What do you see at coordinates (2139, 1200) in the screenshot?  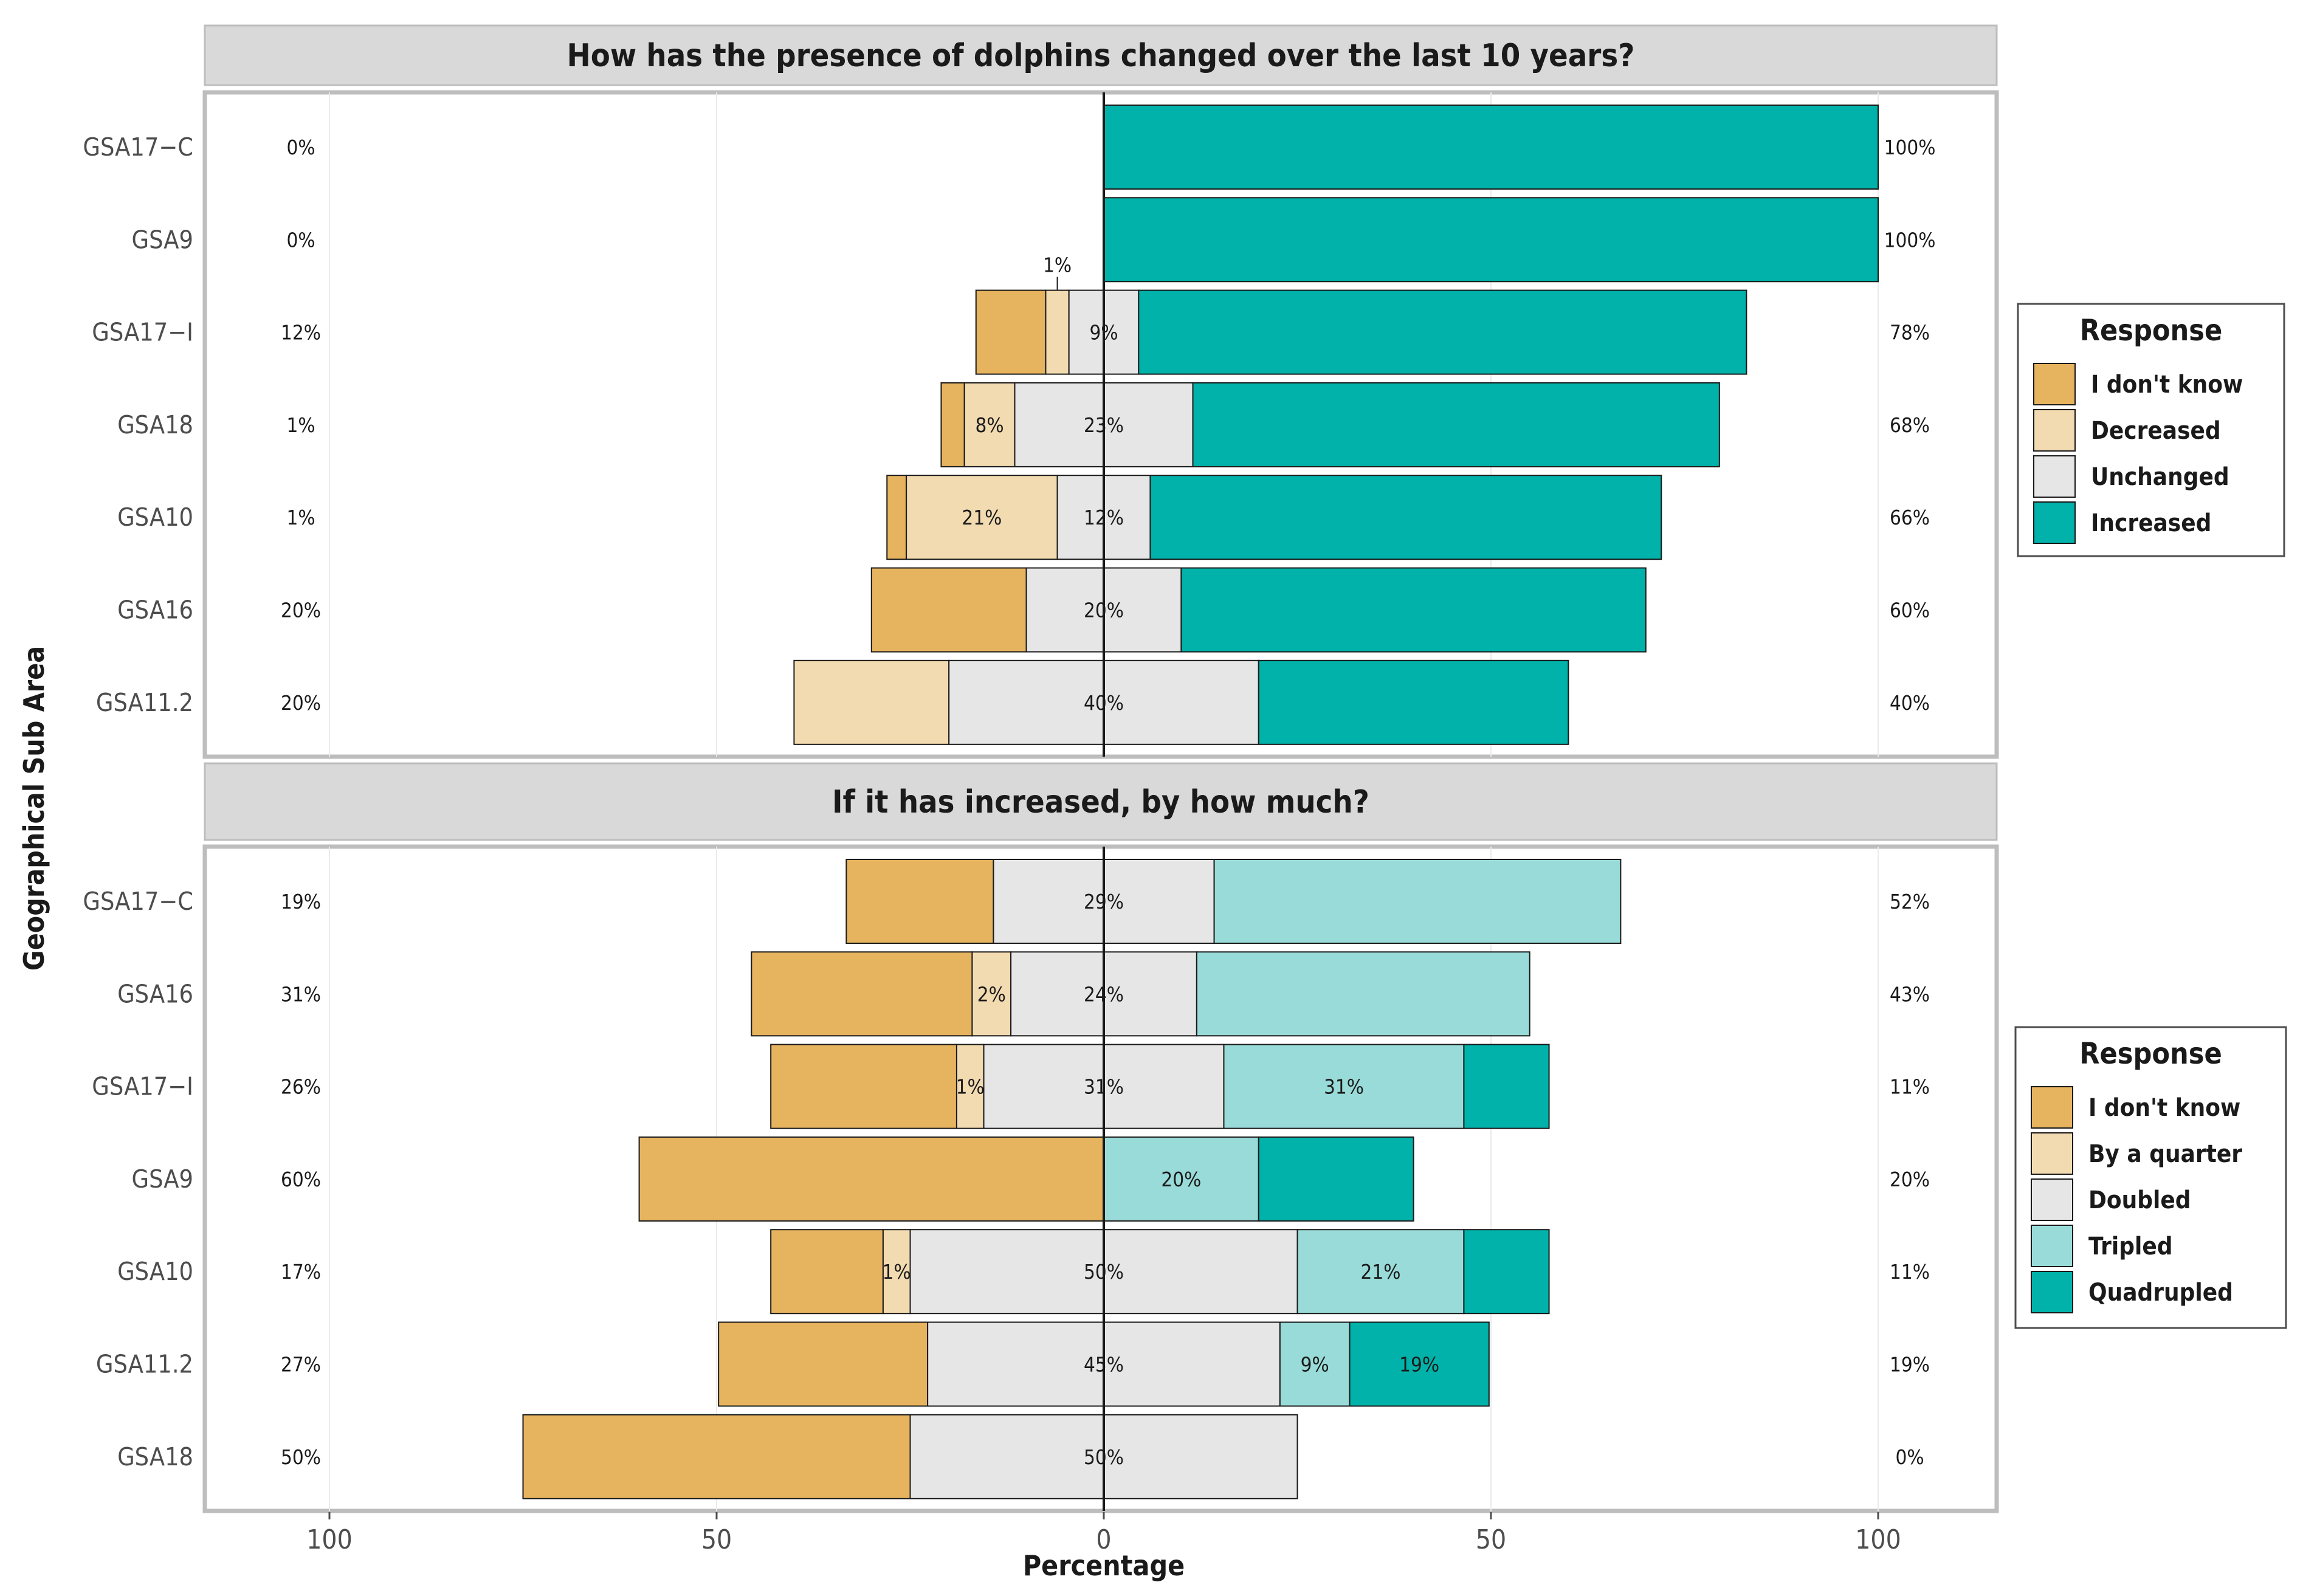 I see `panel2-legend-label: Doubled` at bounding box center [2139, 1200].